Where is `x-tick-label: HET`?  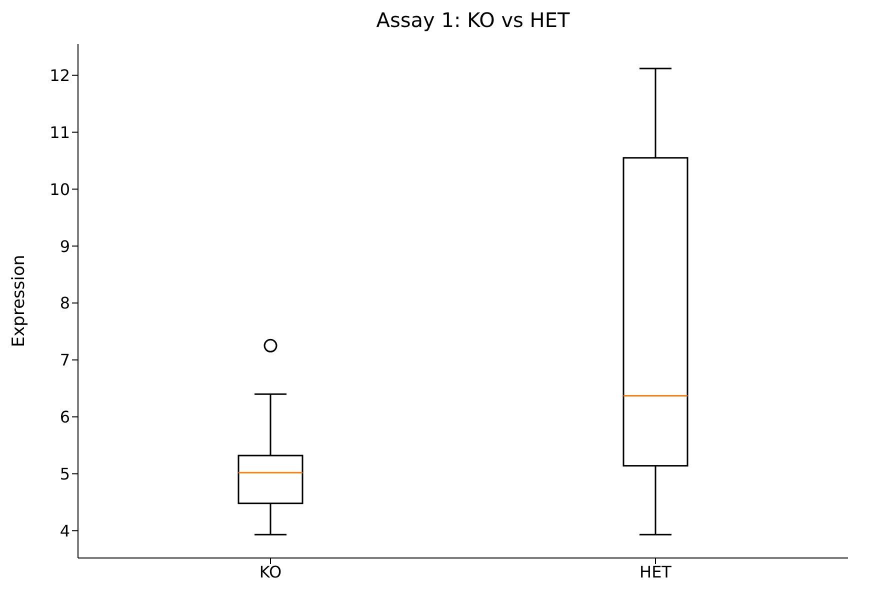
x-tick-label: HET is located at coordinates (656, 572).